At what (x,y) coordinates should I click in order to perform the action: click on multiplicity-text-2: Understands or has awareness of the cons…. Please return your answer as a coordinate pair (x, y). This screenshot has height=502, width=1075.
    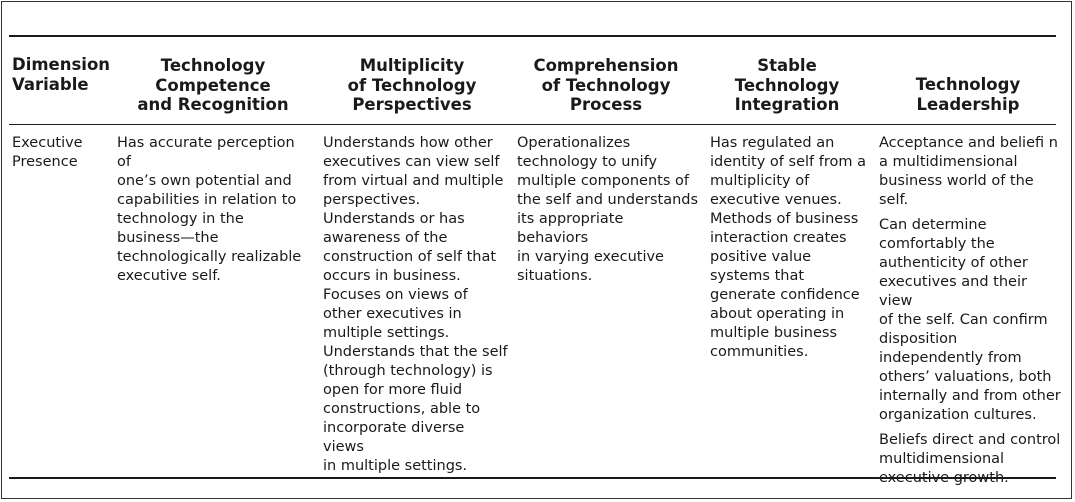
    Looking at the image, I should click on (410, 247).